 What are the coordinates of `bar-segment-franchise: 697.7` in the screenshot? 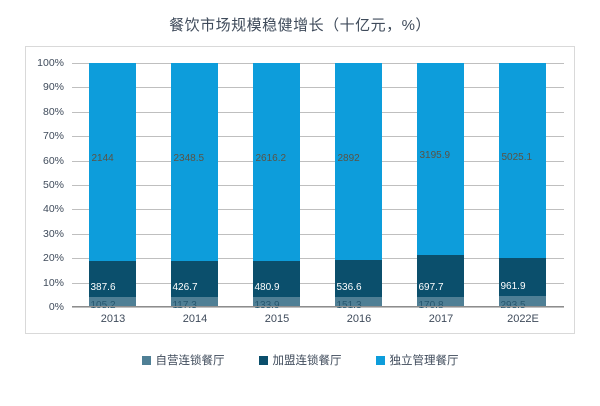 It's located at (441, 276).